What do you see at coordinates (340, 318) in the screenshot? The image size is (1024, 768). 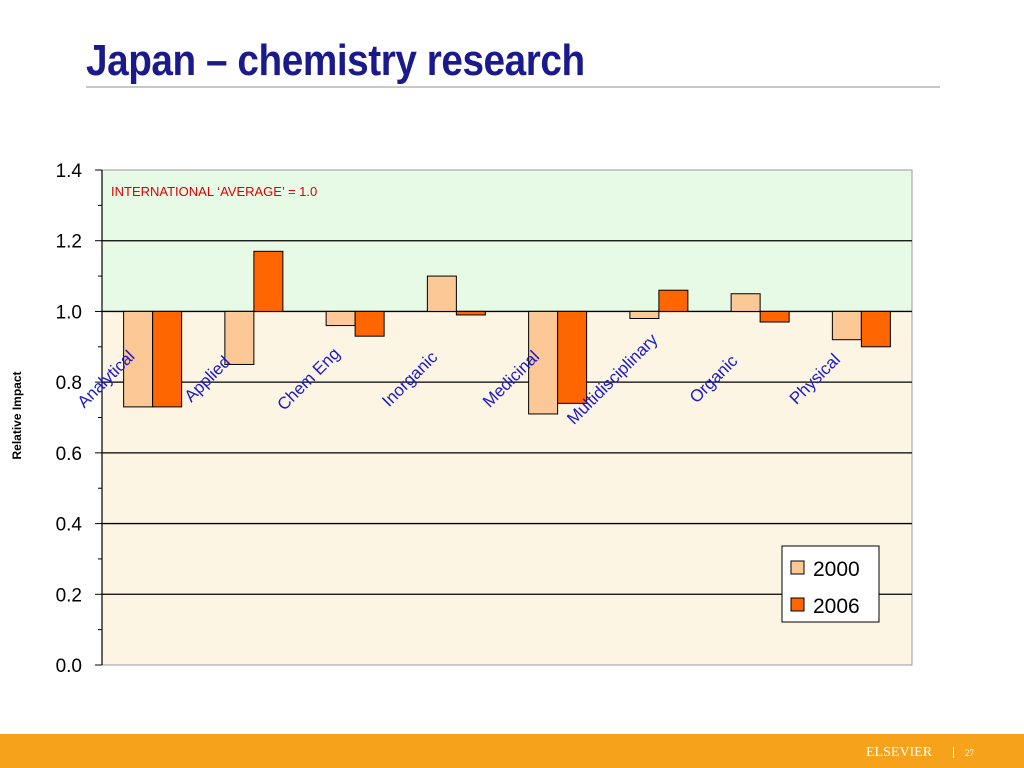 I see `bar-2000-chem-eng` at bounding box center [340, 318].